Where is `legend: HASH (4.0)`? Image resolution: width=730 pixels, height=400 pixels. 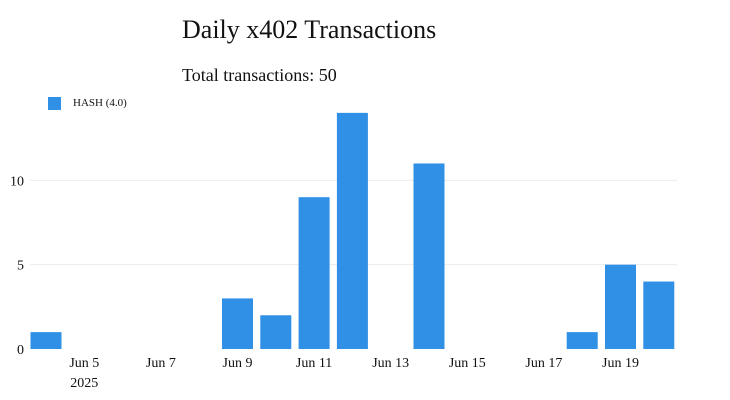
legend: HASH (4.0) is located at coordinates (87, 103).